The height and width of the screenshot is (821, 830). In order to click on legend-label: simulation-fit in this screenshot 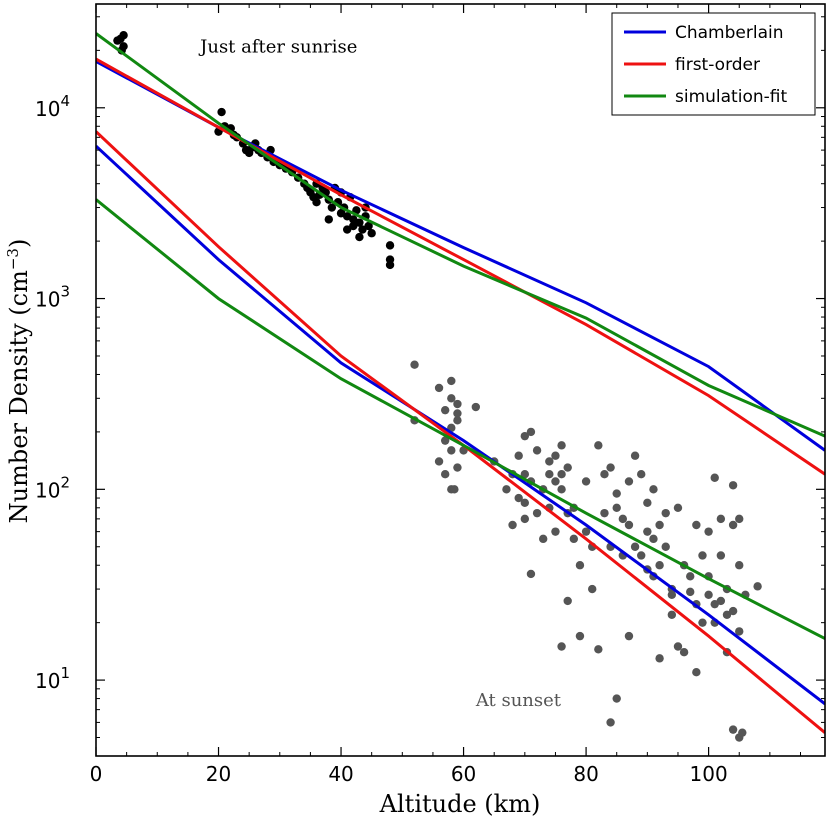, I will do `click(731, 97)`.